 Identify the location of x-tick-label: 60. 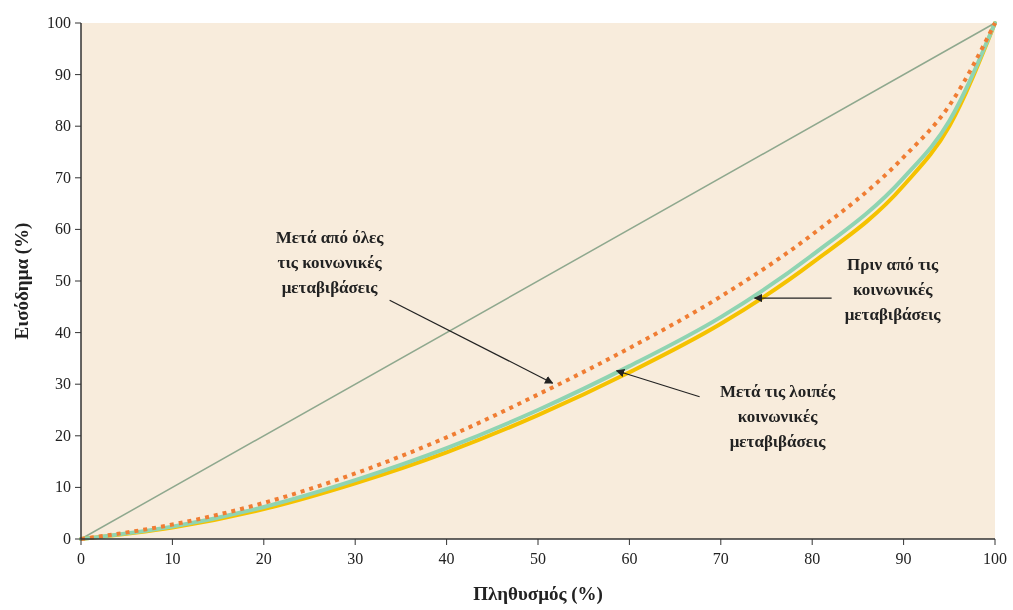
(629, 558).